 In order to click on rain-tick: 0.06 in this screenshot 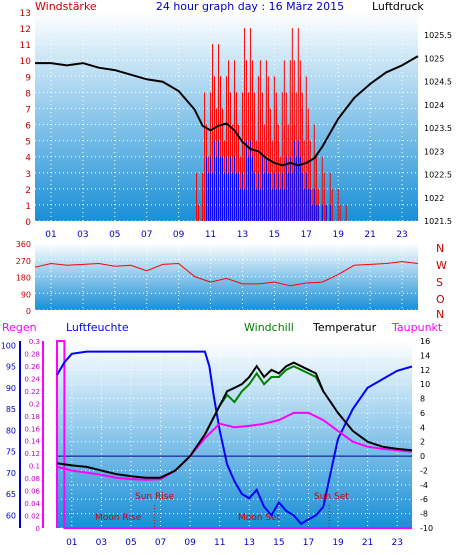, I will do `click(32, 492)`.